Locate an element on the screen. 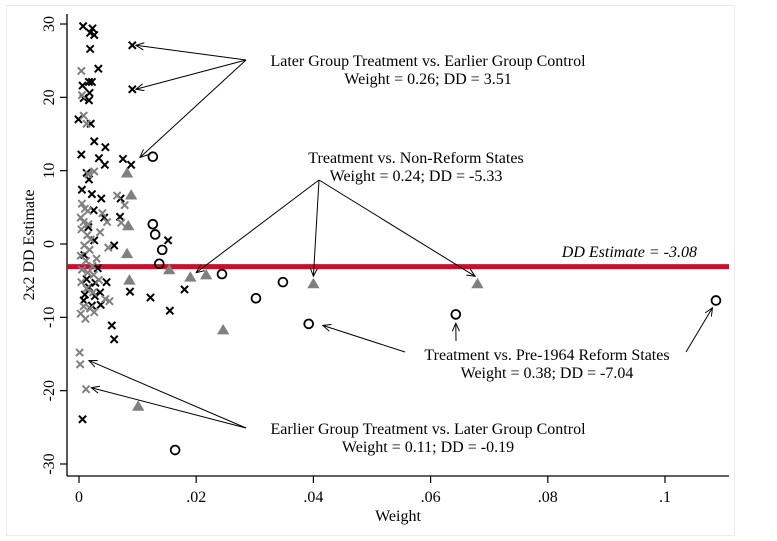 The height and width of the screenshot is (541, 777). annotation-nonreform-stats: Weight = 0.24; DD = -5.33 is located at coordinates (416, 176).